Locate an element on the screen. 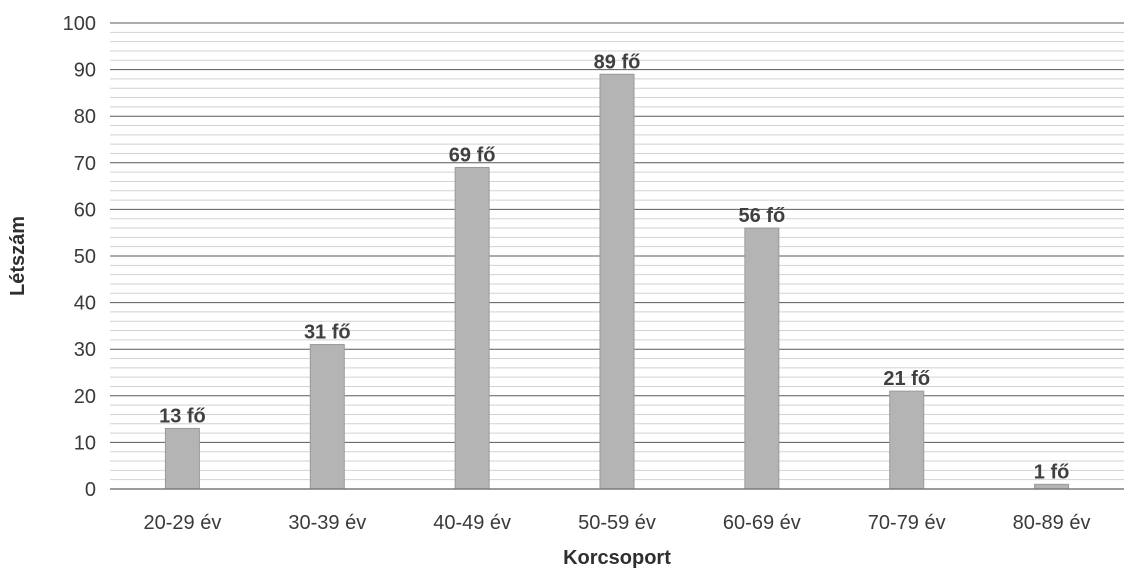 The image size is (1124, 571). data-label: 21 fő is located at coordinates (906, 379).